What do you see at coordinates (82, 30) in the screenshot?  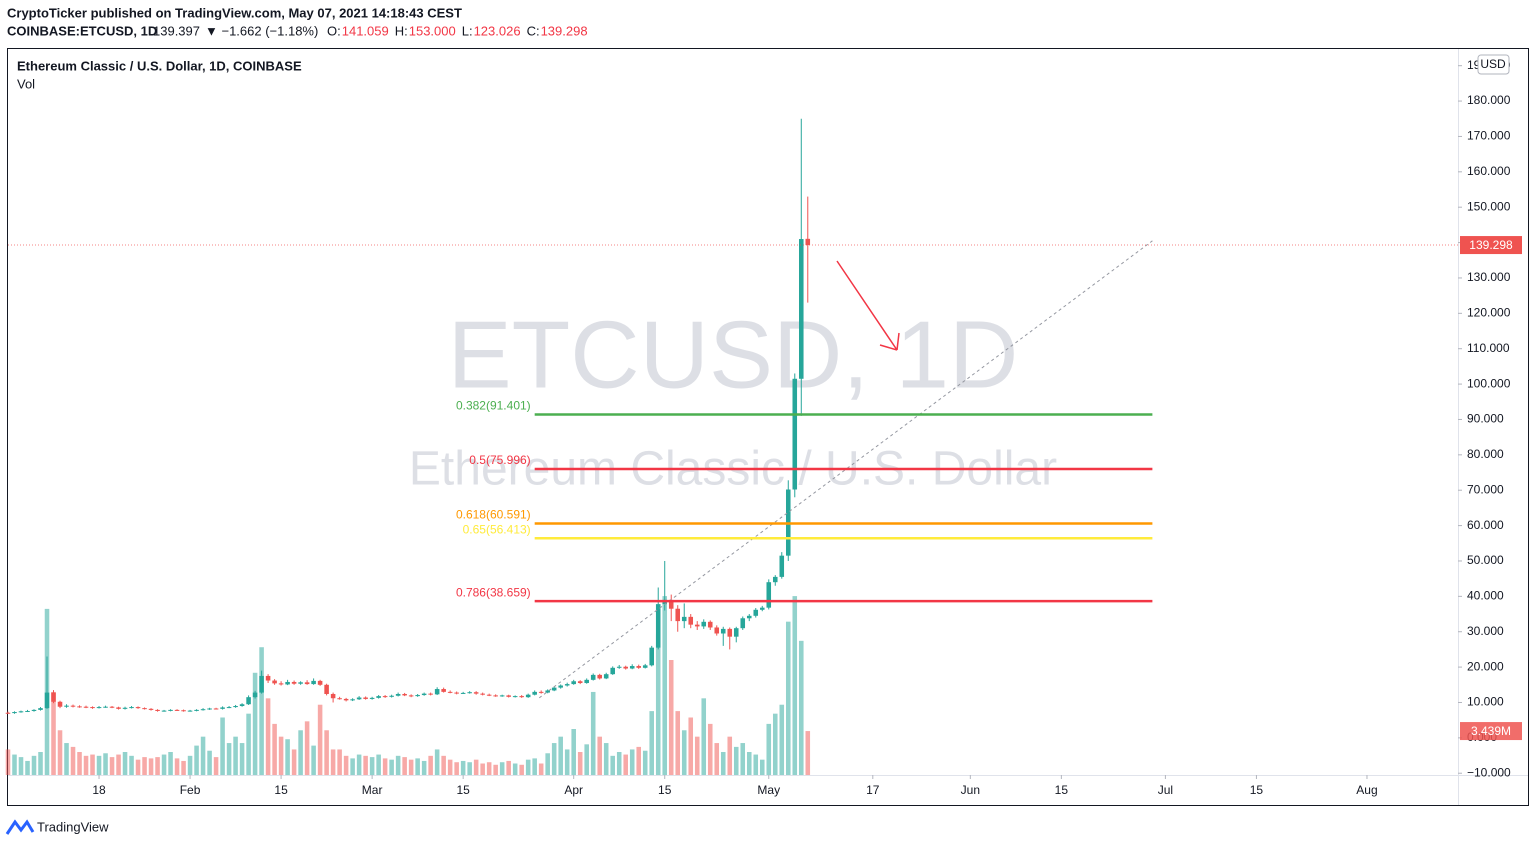 I see `symbol: COINBASE:ETCUSD, 1D` at bounding box center [82, 30].